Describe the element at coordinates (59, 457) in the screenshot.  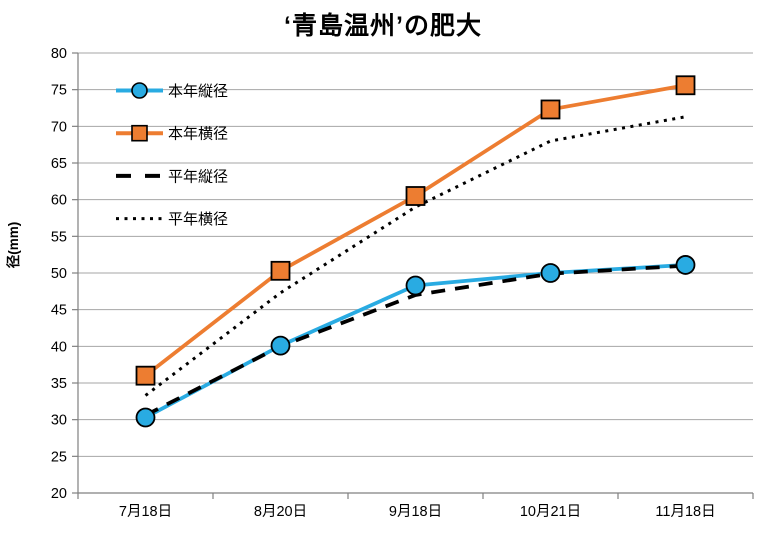
I see `y-tick-label: 25` at that location.